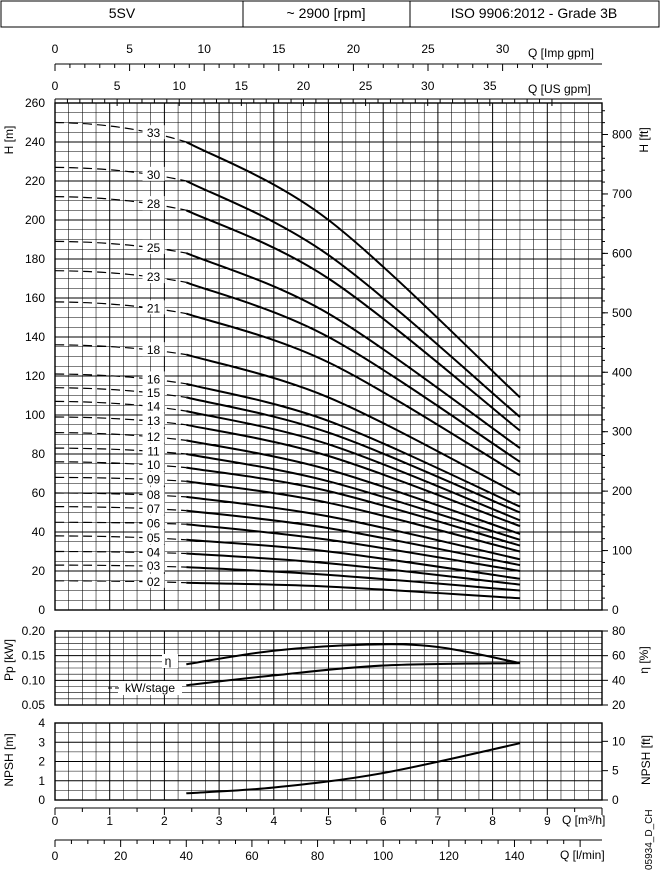 The width and height of the screenshot is (660, 884). What do you see at coordinates (205, 49) in the screenshot?
I see `imp-gpm-tick-label: 10` at bounding box center [205, 49].